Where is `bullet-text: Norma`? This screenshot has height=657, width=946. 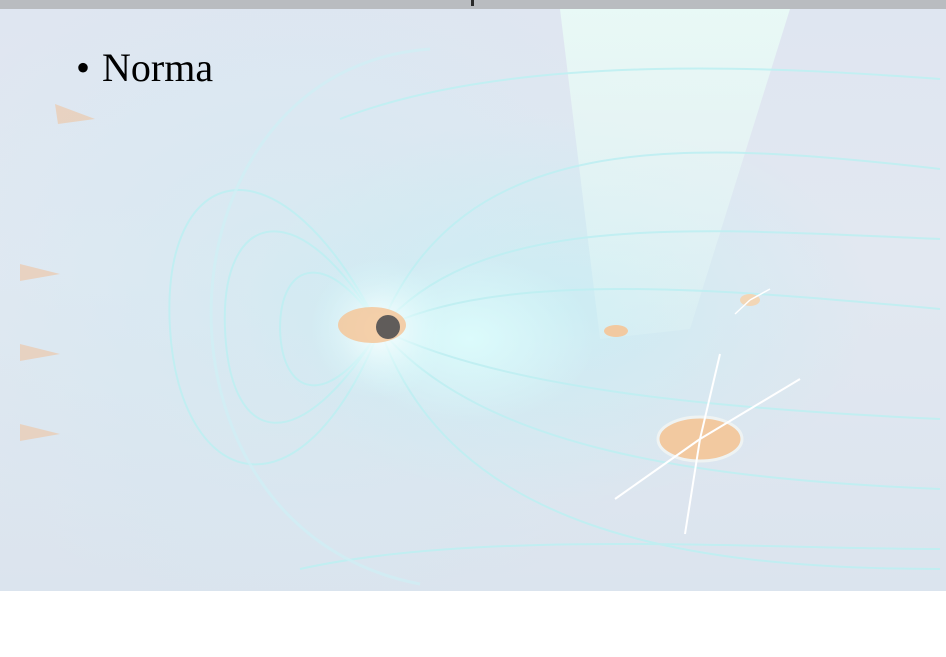 bullet-text: Norma is located at coordinates (158, 67).